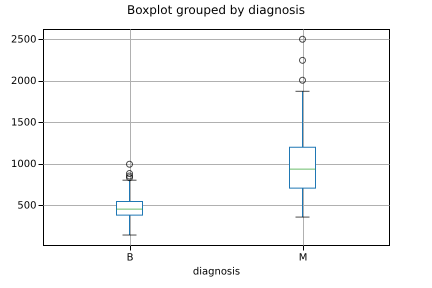 The width and height of the screenshot is (432, 288). I want to click on x-tick-label: B, so click(130, 258).